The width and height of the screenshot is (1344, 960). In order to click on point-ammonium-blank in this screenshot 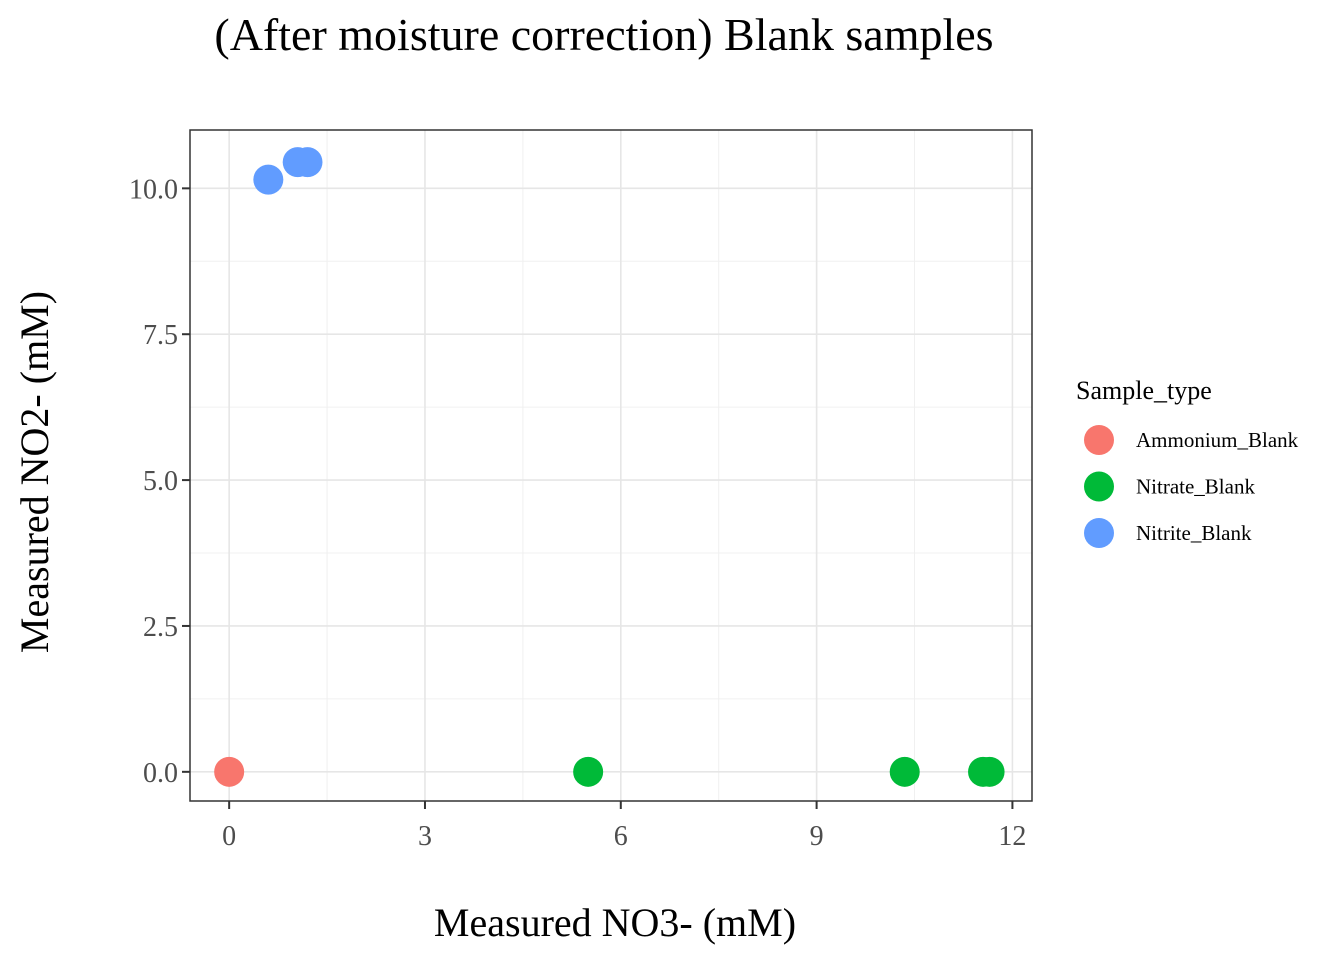, I will do `click(229, 771)`.